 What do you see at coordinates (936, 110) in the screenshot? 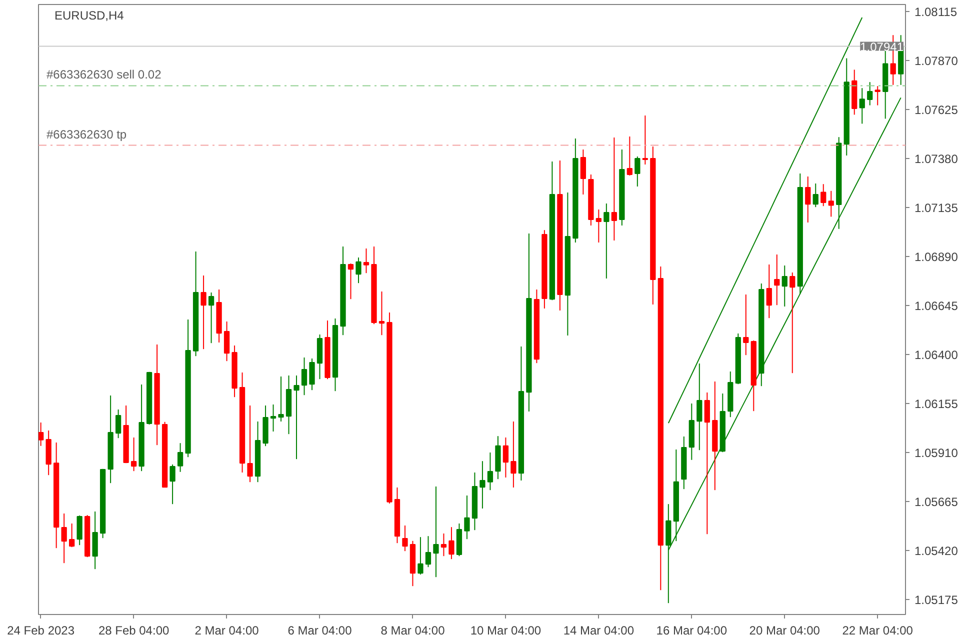
I see `y-tick-label: 1.07625` at bounding box center [936, 110].